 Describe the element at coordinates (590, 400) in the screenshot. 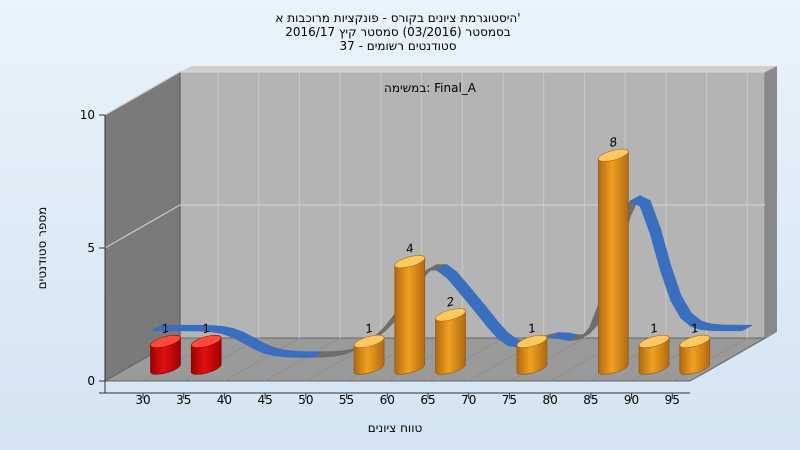

I see `x-tick-label-85: 85` at that location.